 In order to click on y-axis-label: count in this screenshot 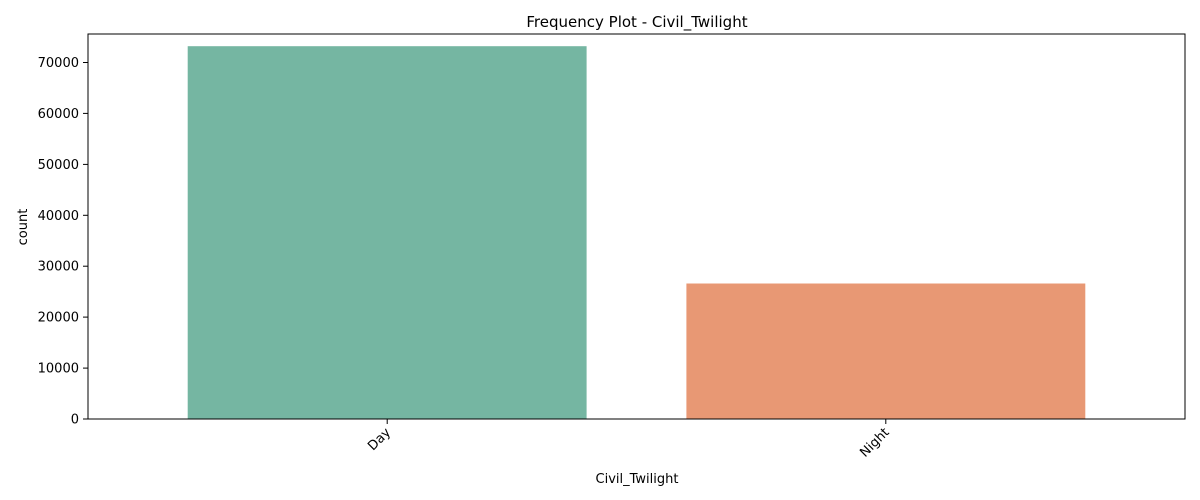, I will do `click(23, 227)`.